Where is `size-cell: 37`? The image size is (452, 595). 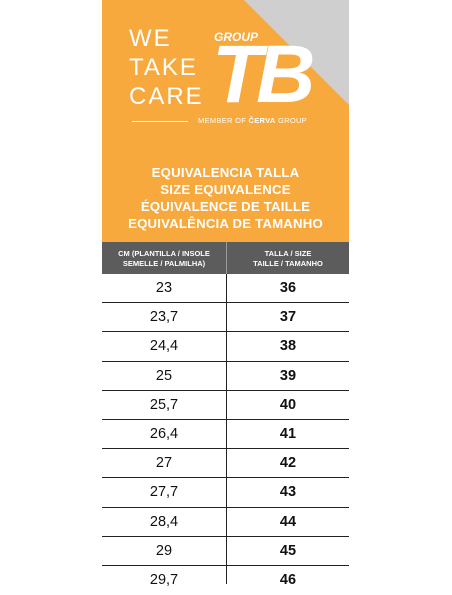 size-cell: 37 is located at coordinates (288, 317).